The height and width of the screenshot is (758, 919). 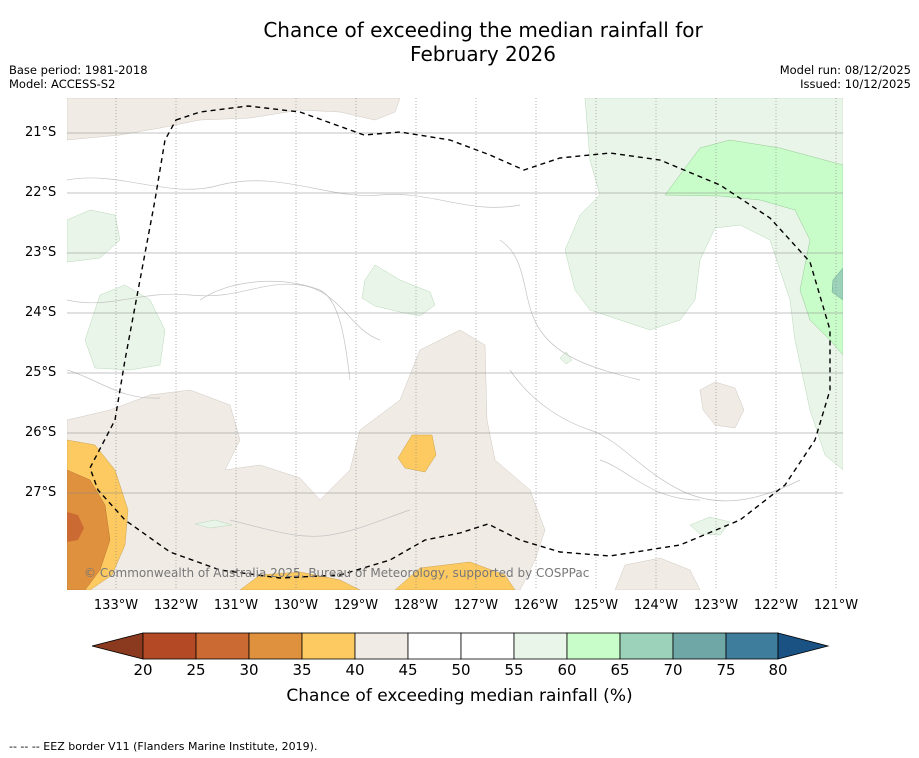 What do you see at coordinates (41, 132) in the screenshot?
I see `lat-label: 21°S` at bounding box center [41, 132].